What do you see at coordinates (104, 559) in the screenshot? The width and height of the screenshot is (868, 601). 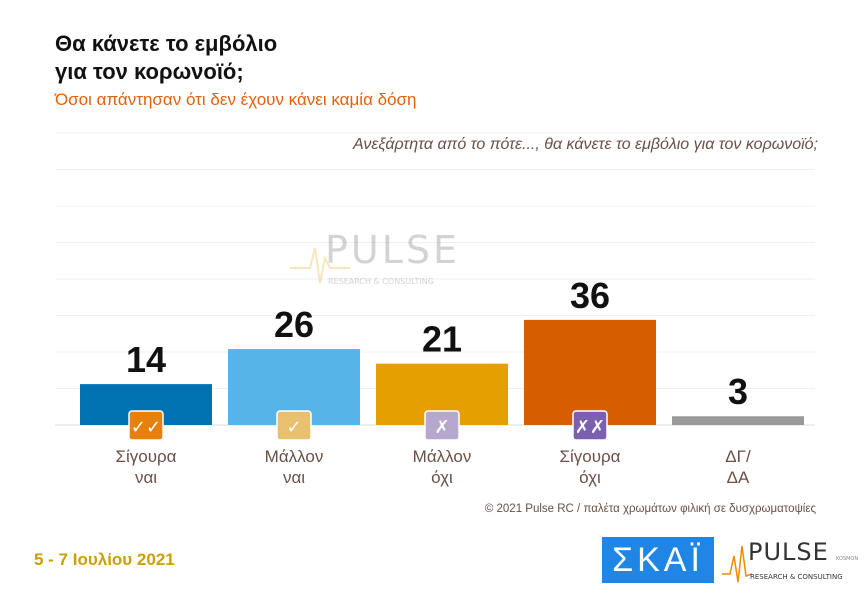 I see `survey-date: 5 - 7 Ιουλίου 2021` at bounding box center [104, 559].